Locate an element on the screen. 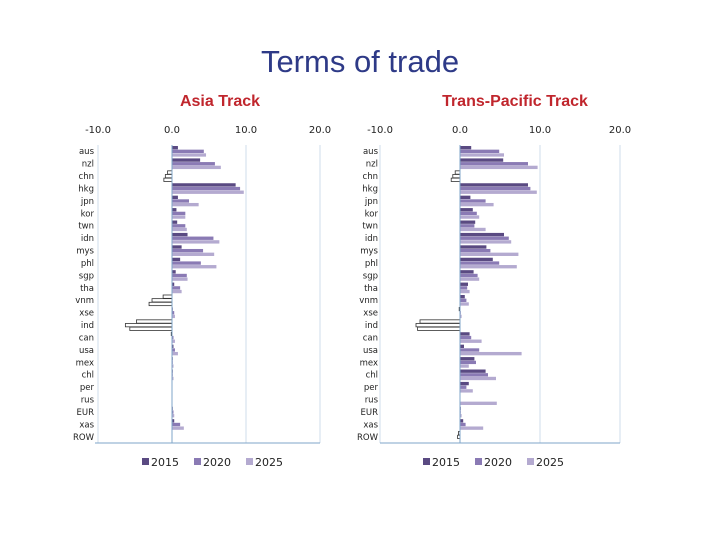 The image size is (720, 540). tp-bar-2020-kor is located at coordinates (468, 213).